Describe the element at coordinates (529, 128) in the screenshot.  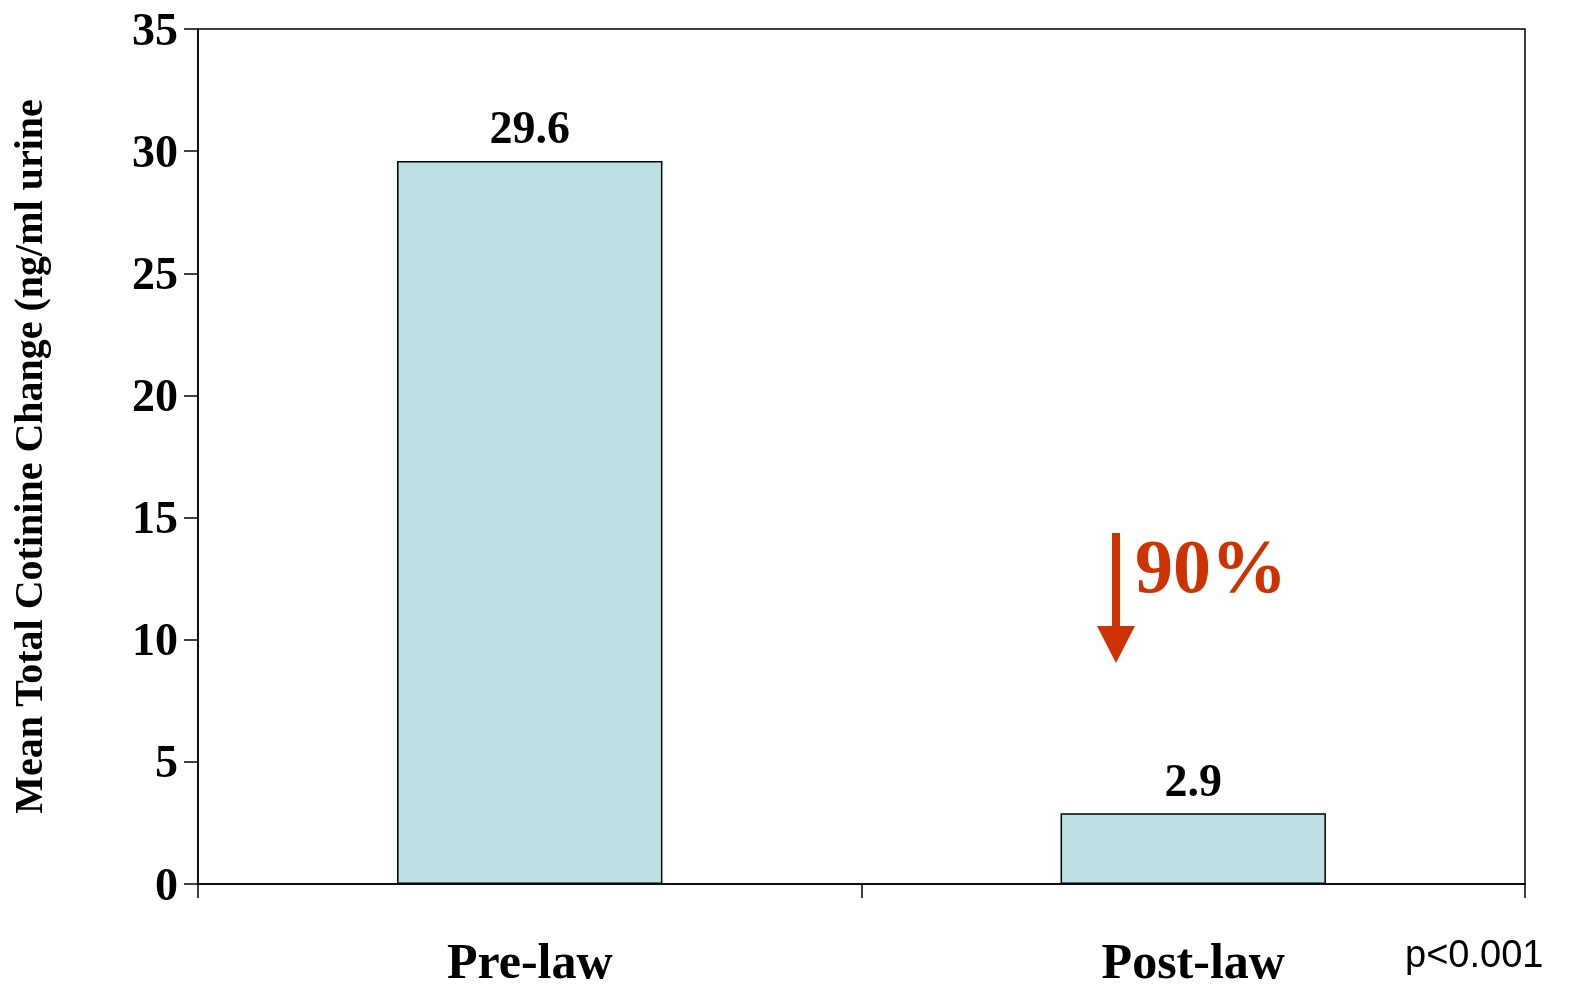
I see `data-label: 29.6` at that location.